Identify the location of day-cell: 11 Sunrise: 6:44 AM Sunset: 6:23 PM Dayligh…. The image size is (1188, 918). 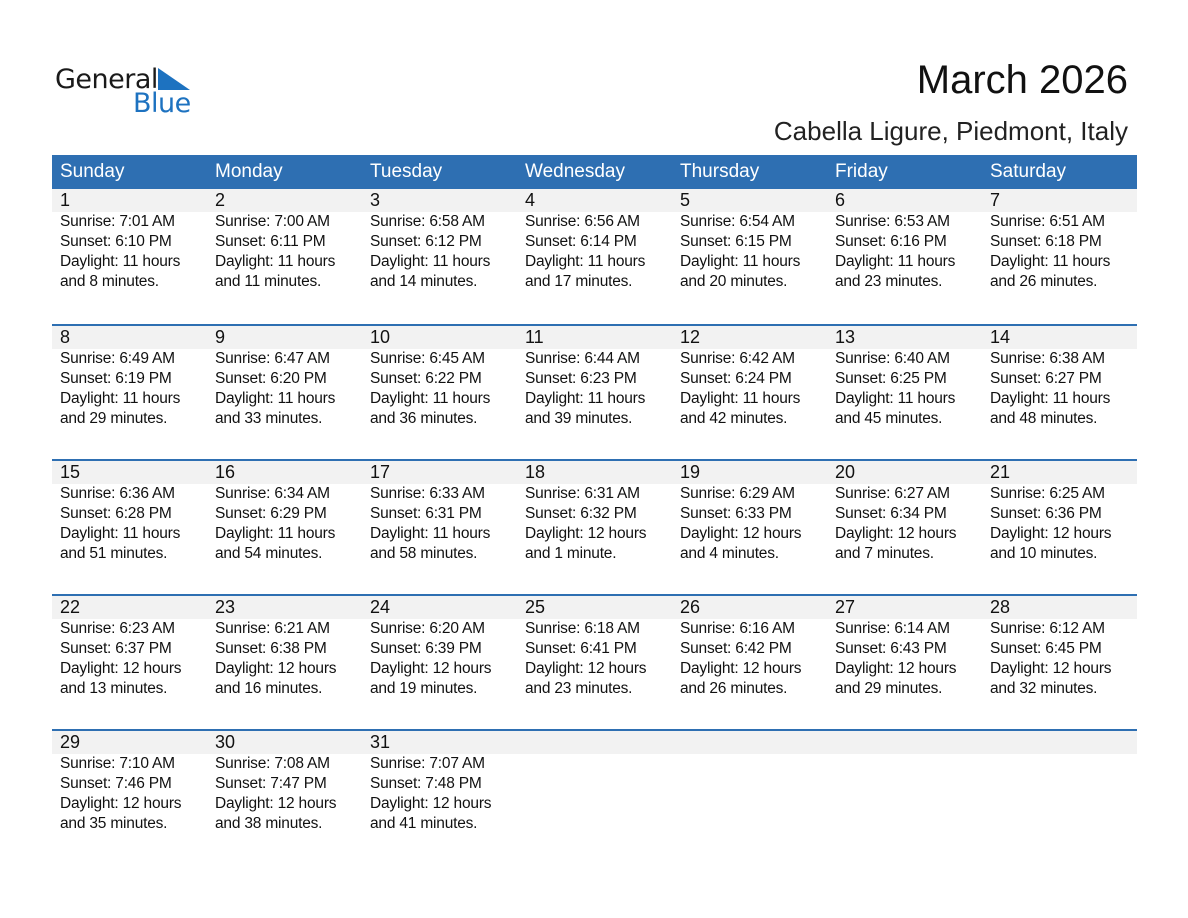
(594, 392).